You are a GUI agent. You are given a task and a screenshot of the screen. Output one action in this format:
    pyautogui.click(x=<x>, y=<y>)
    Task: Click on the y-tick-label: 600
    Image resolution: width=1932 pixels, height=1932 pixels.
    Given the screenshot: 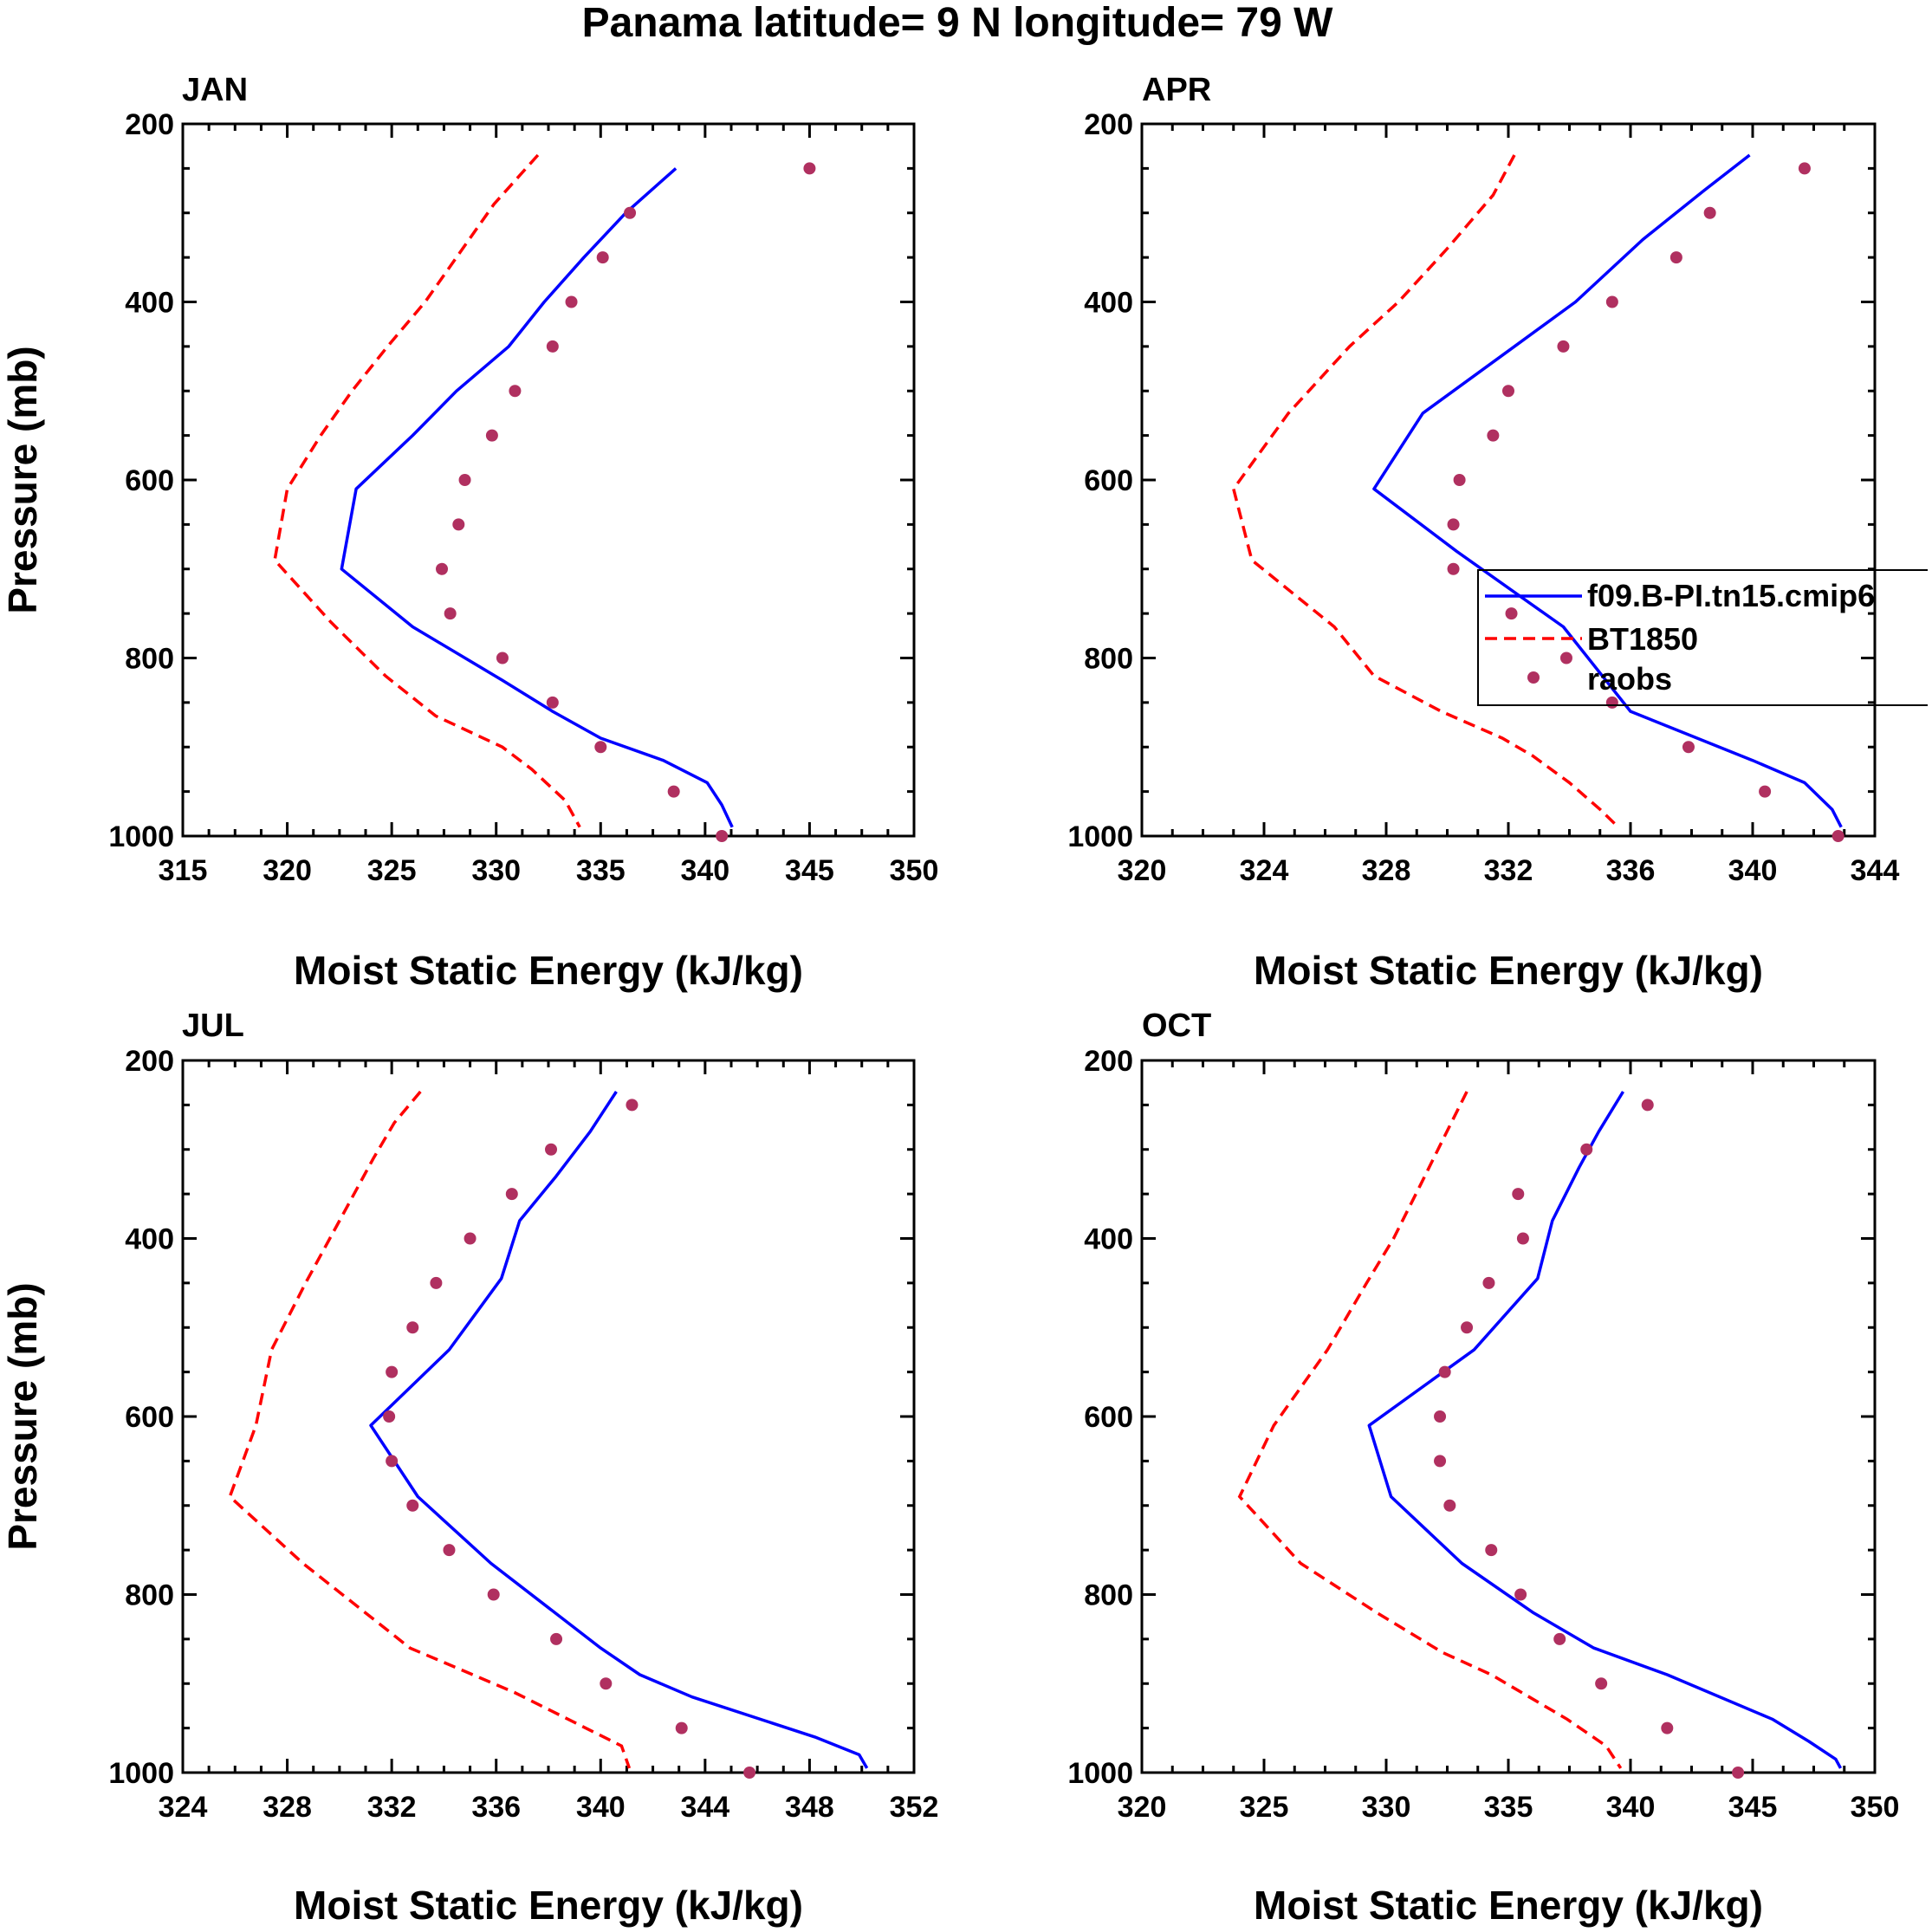 What is the action you would take?
    pyautogui.click(x=150, y=481)
    